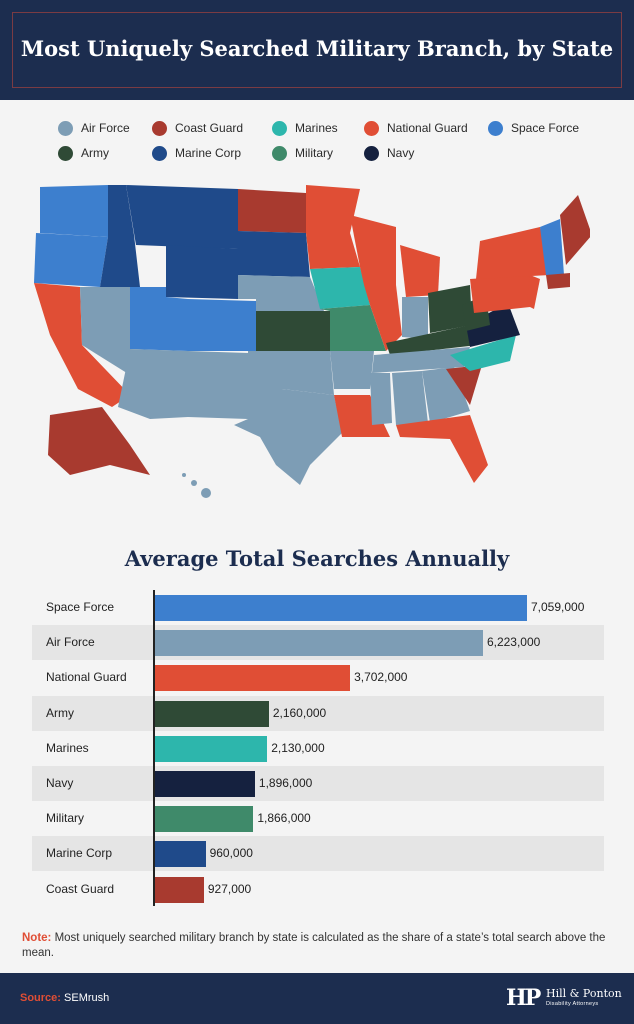  I want to click on chart-axis-line, so click(154, 748).